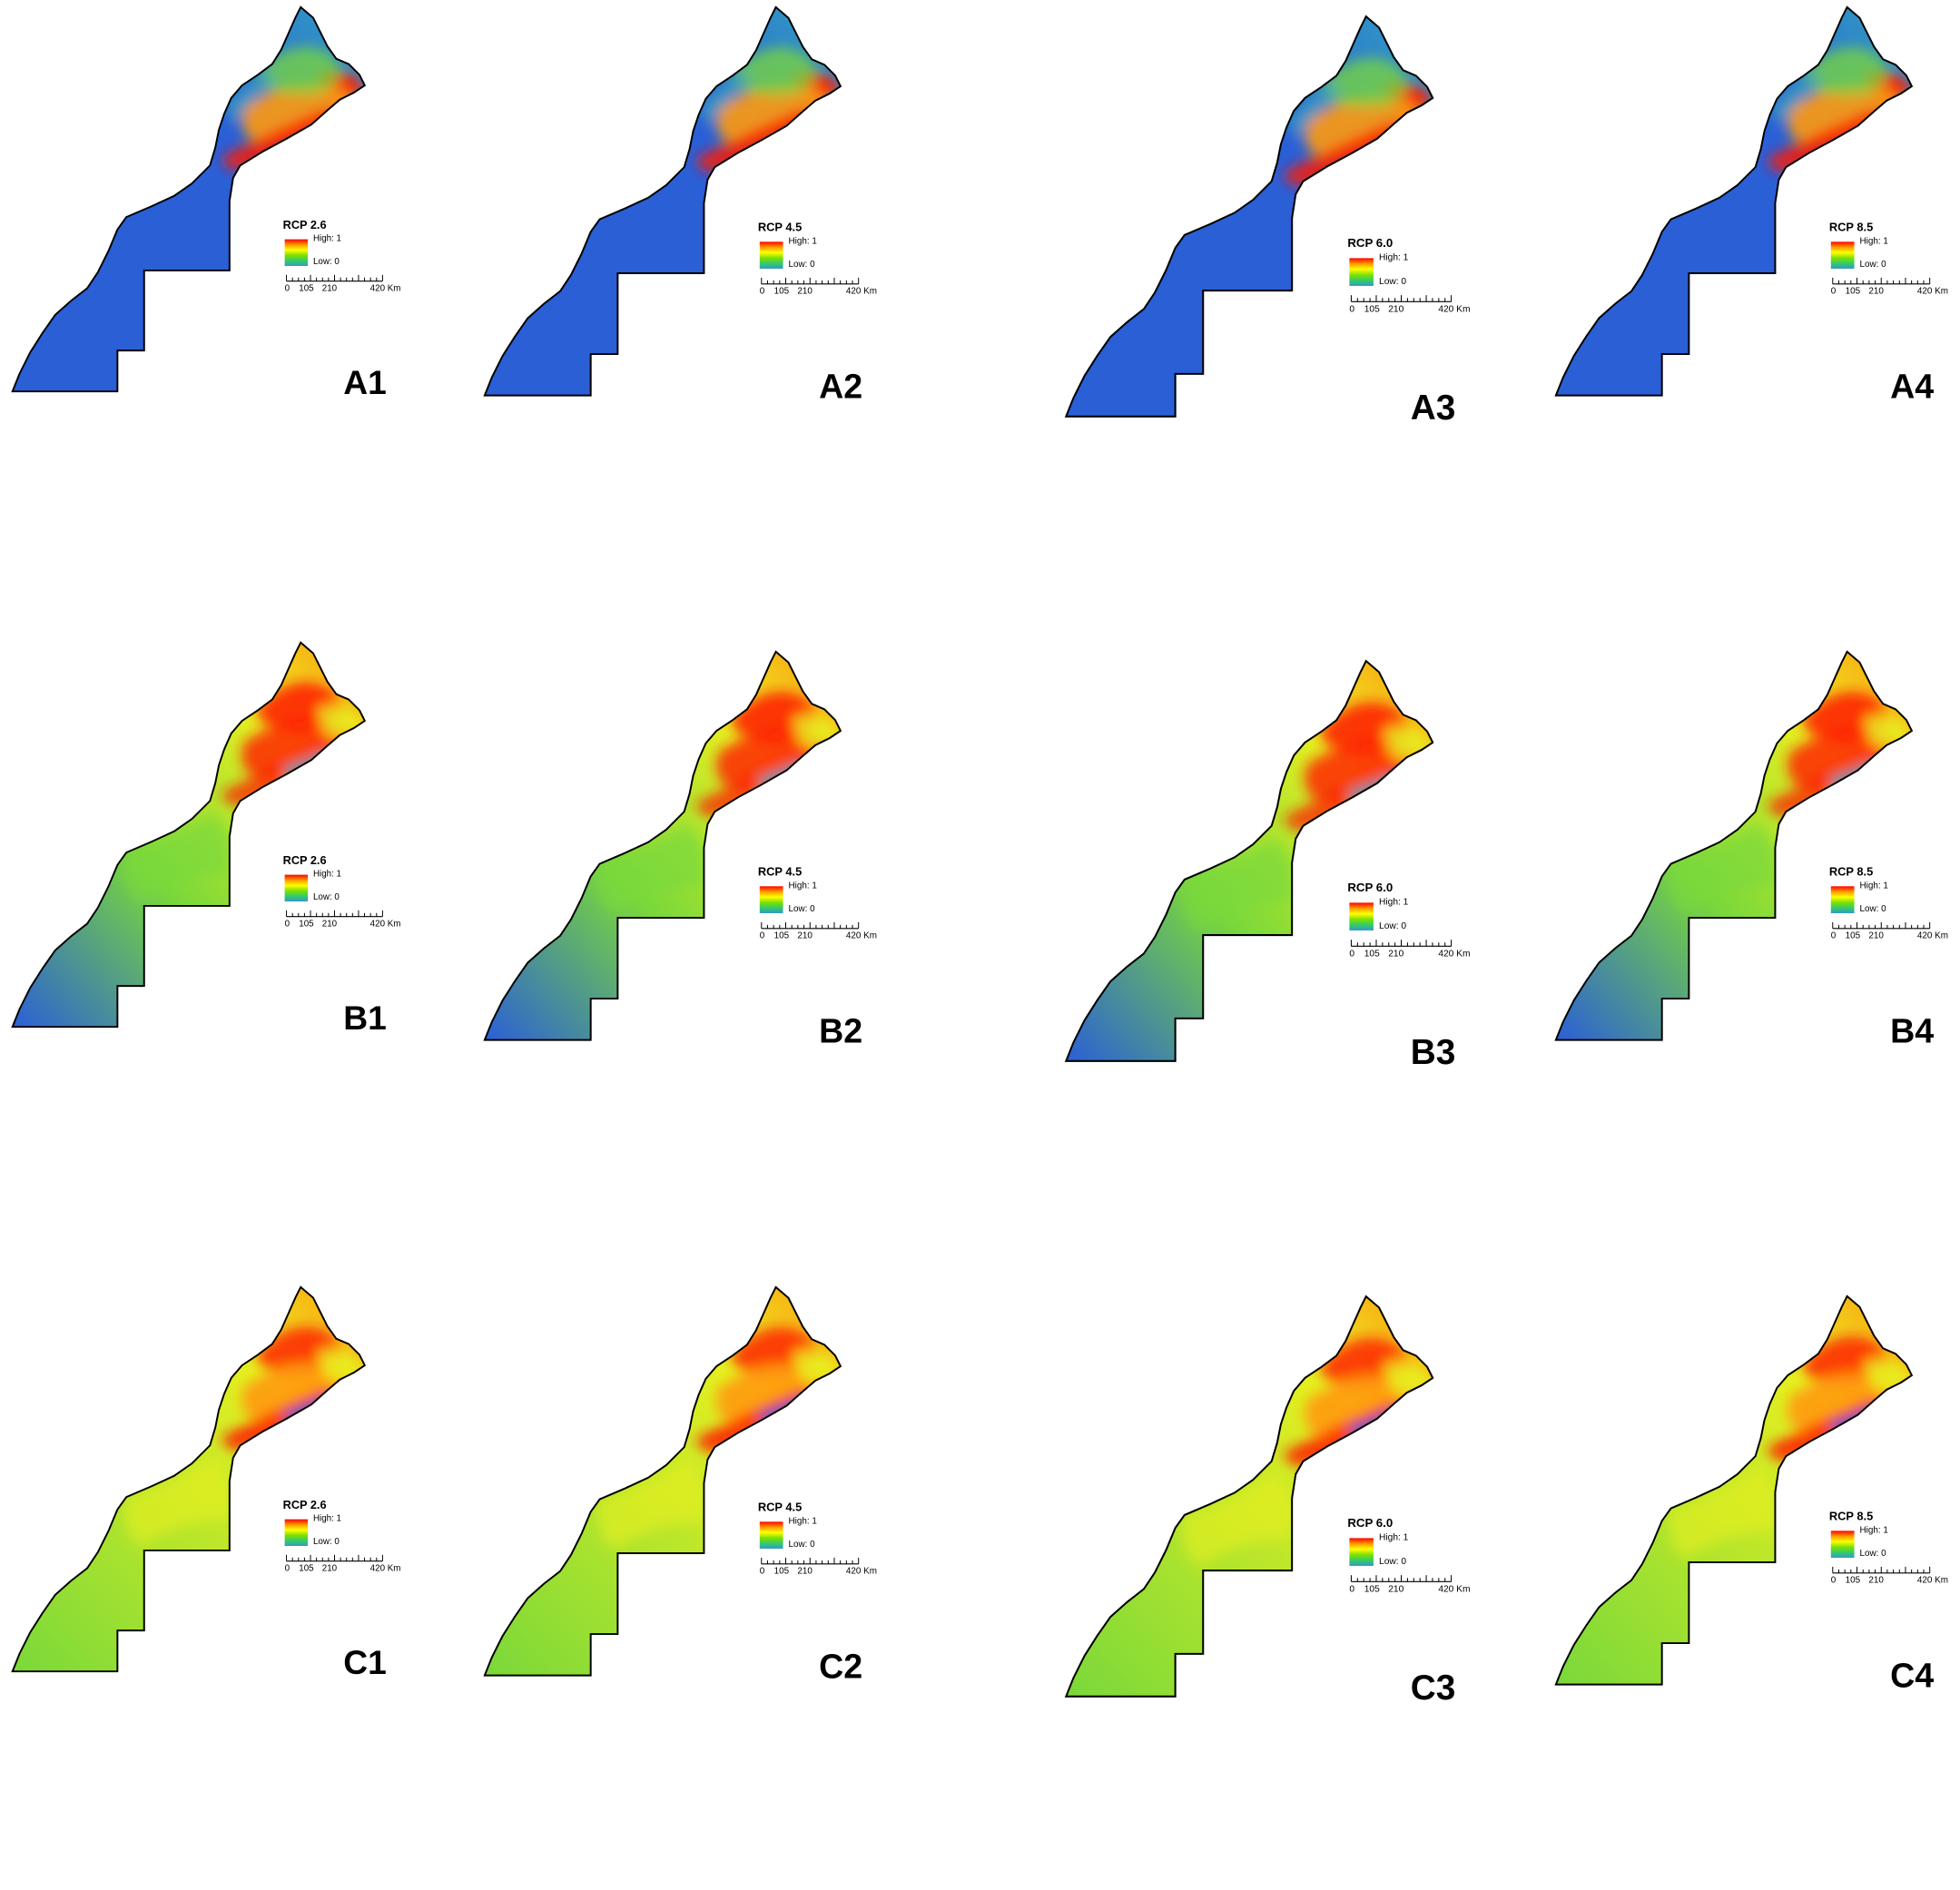 This screenshot has height=1890, width=1960. What do you see at coordinates (365, 1663) in the screenshot?
I see `panel-label: C1` at bounding box center [365, 1663].